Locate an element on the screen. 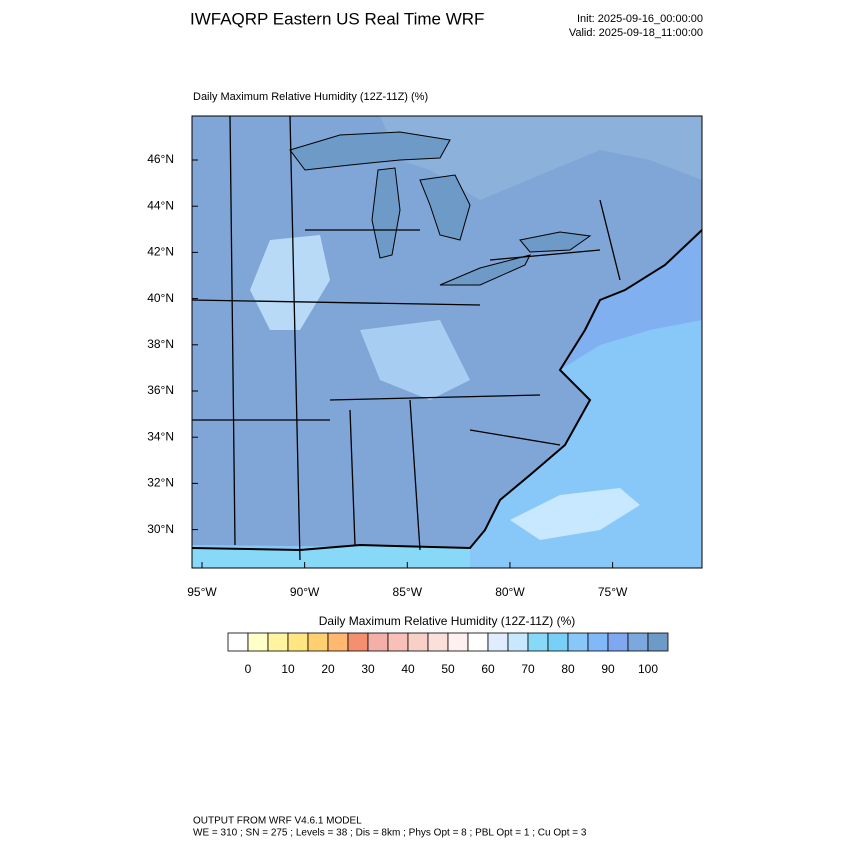 The width and height of the screenshot is (850, 850). lon-label: 75°W is located at coordinates (613, 592).